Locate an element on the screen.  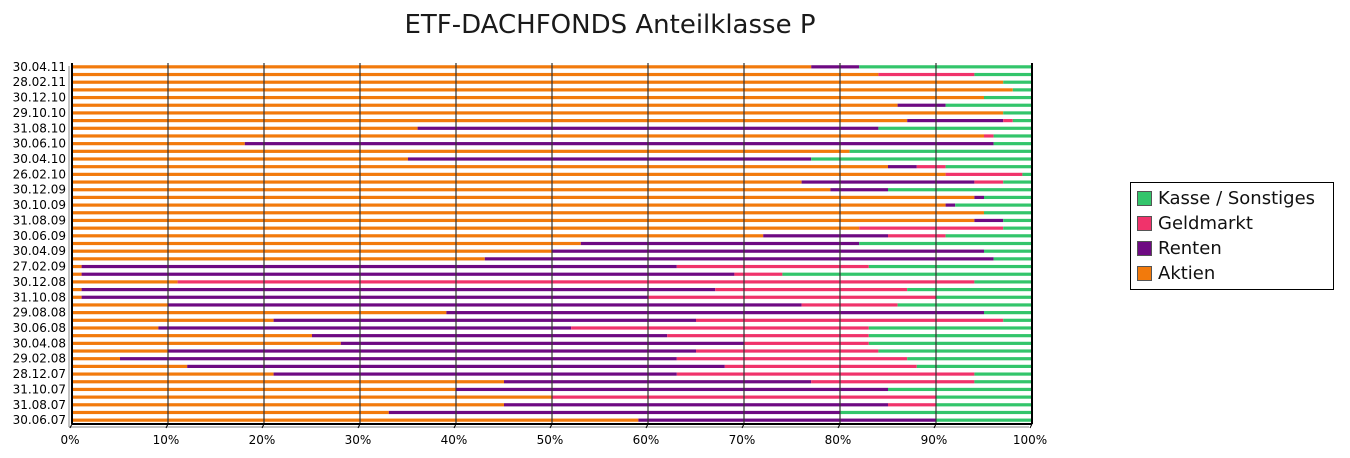
bar-kasse-sonstiges-28.12.07 is located at coordinates (1003, 374).